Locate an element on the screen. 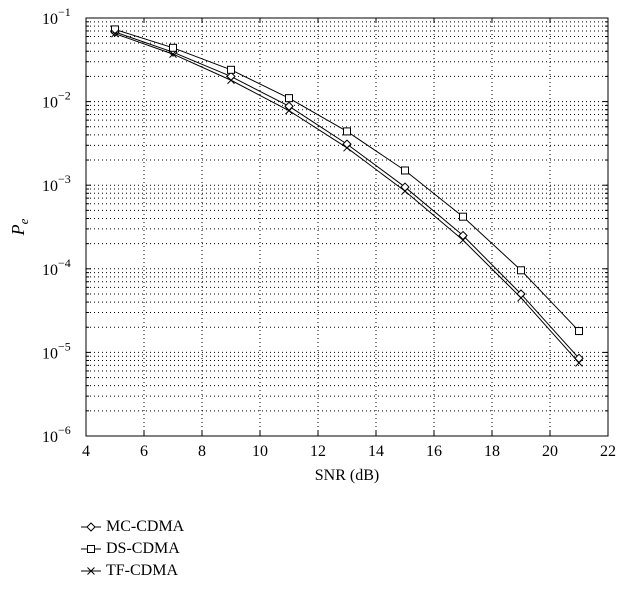 This screenshot has height=591, width=634. y-tick-label: 10⁻⁵ is located at coordinates (56, 350).